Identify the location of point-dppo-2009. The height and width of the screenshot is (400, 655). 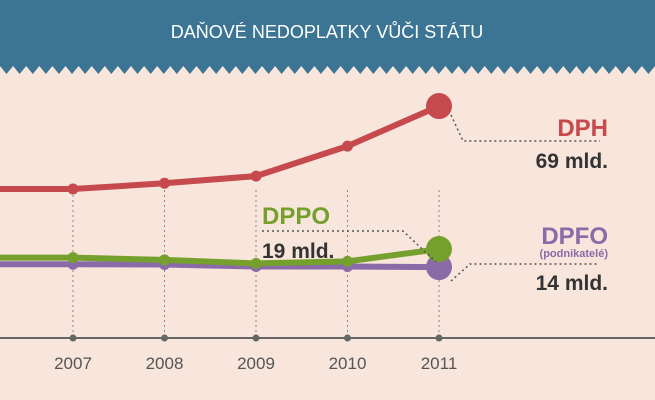
(256, 263).